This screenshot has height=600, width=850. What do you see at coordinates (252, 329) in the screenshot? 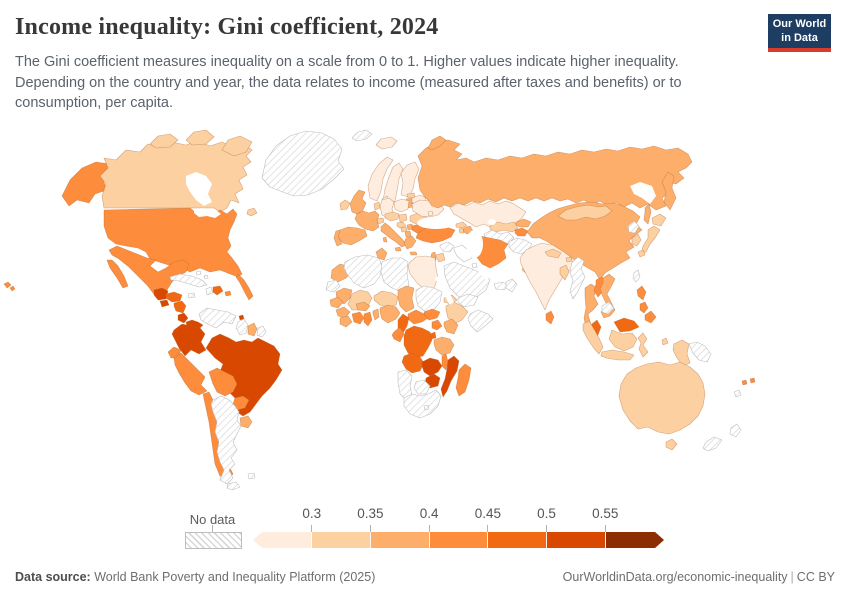
I see `country-suriname` at bounding box center [252, 329].